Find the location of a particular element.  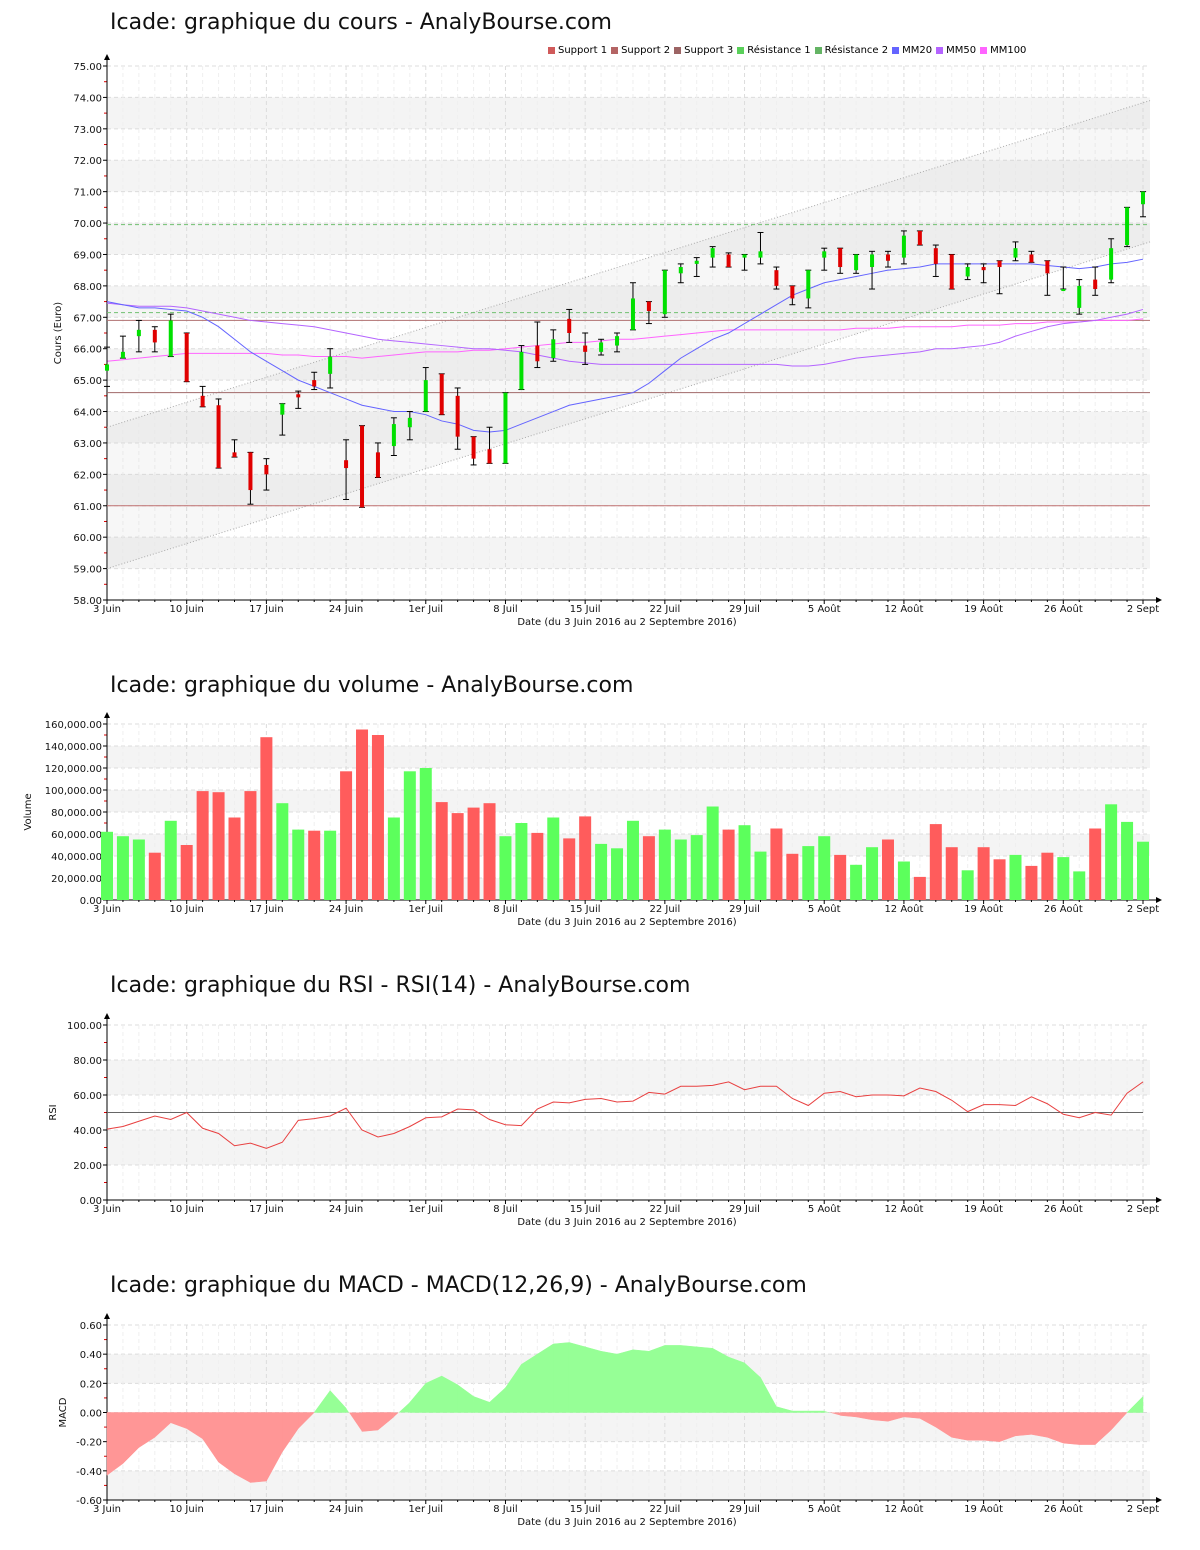

y-tick-label: 120,000.00 is located at coordinates (73, 769).